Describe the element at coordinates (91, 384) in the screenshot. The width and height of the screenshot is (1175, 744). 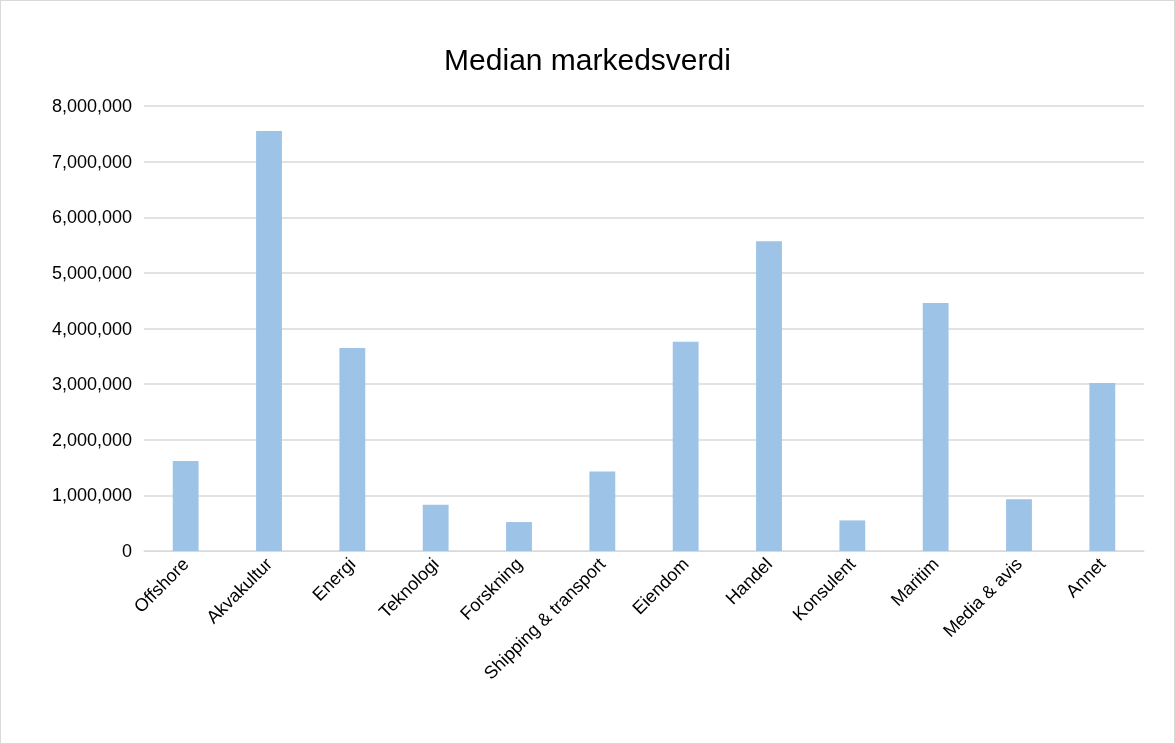
I see `y-tick-label: 3,000,000` at that location.